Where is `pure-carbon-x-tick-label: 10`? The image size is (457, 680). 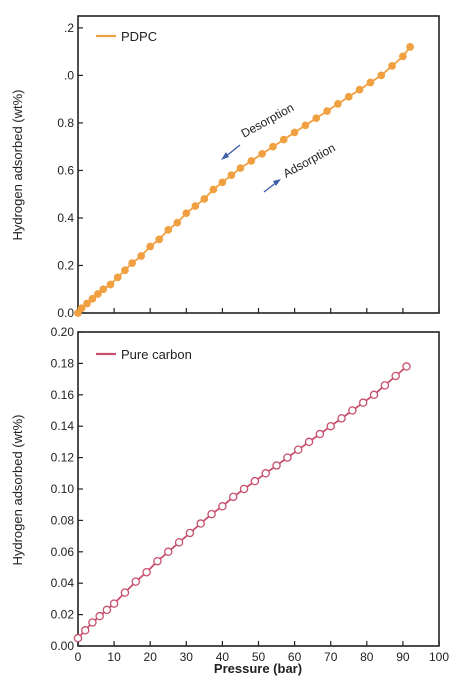
pure-carbon-x-tick-label: 10 is located at coordinates (114, 657).